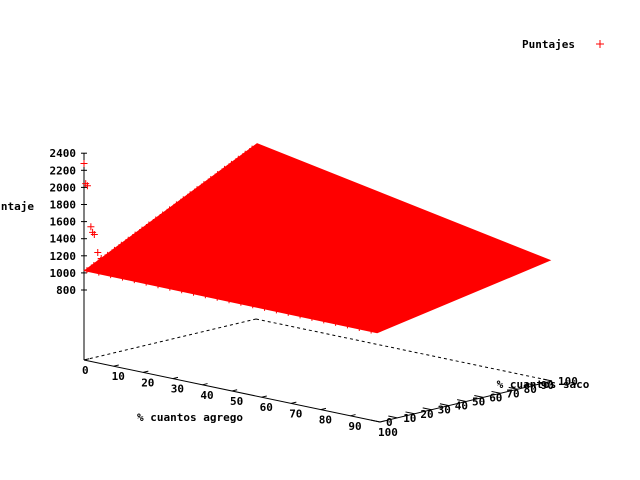  Describe the element at coordinates (409, 418) in the screenshot. I see `y-tick-label: 10` at that location.